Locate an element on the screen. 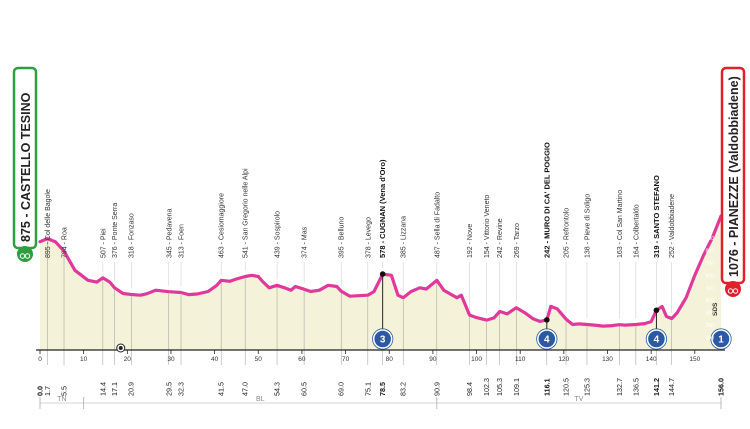 The height and width of the screenshot is (429, 750). km-label-10: 54.3 is located at coordinates (277, 389).